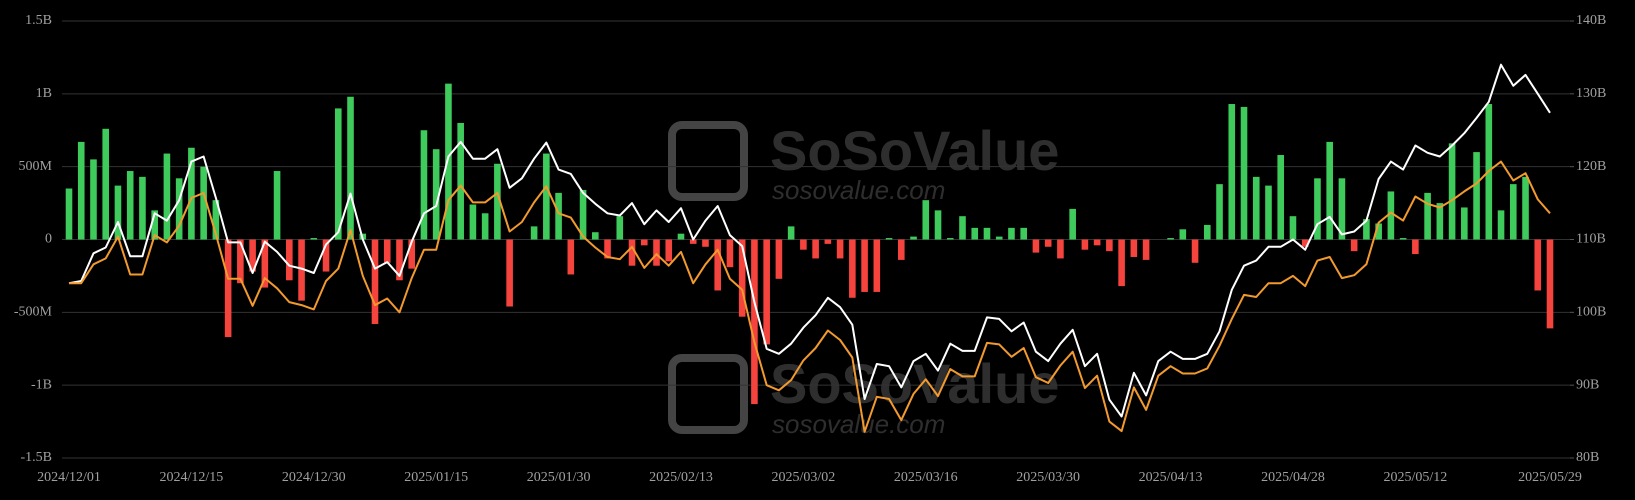 This screenshot has height=500, width=1635. What do you see at coordinates (37, 457) in the screenshot?
I see `y-tick-label: -1.5B` at bounding box center [37, 457].